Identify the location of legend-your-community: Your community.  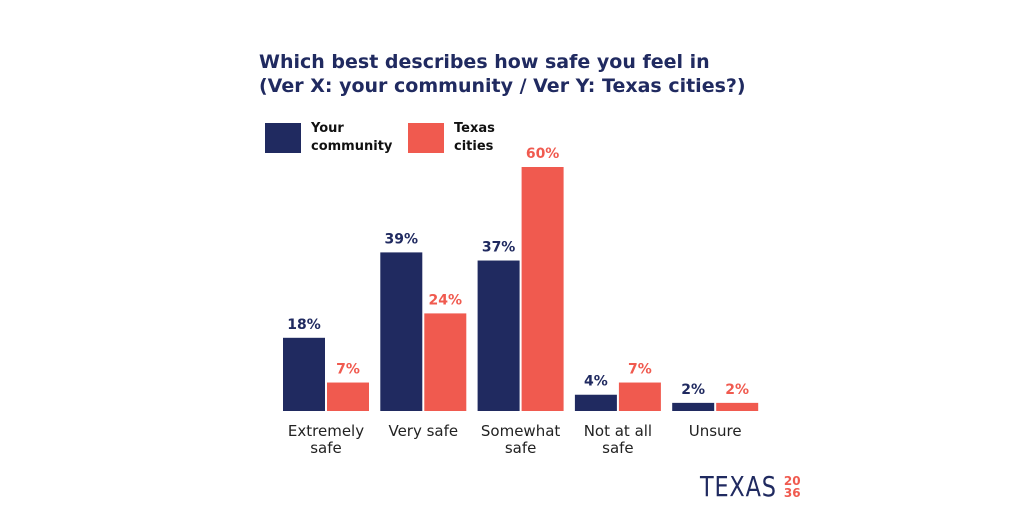
(328, 138).